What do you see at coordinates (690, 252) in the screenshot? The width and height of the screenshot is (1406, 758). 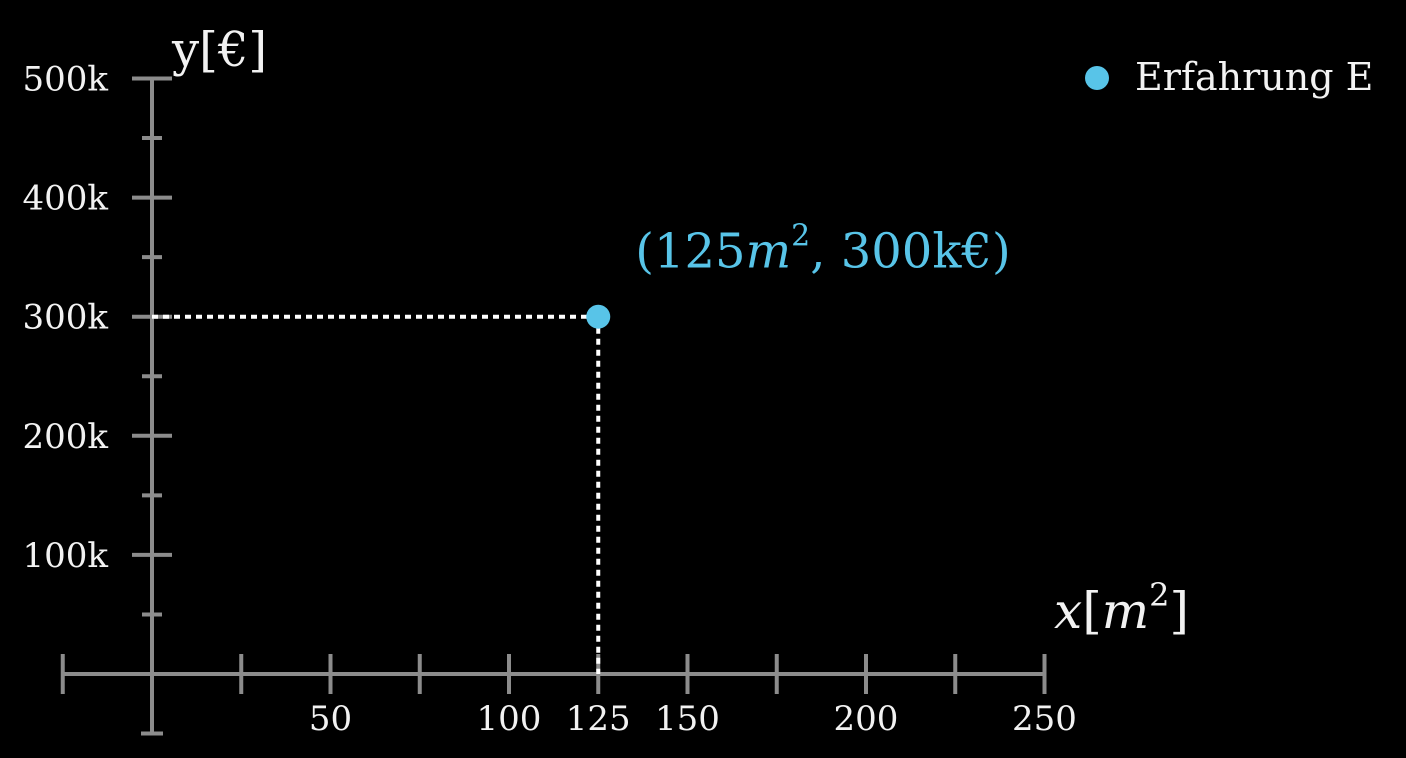 I see `point-label-open: (125` at bounding box center [690, 252].